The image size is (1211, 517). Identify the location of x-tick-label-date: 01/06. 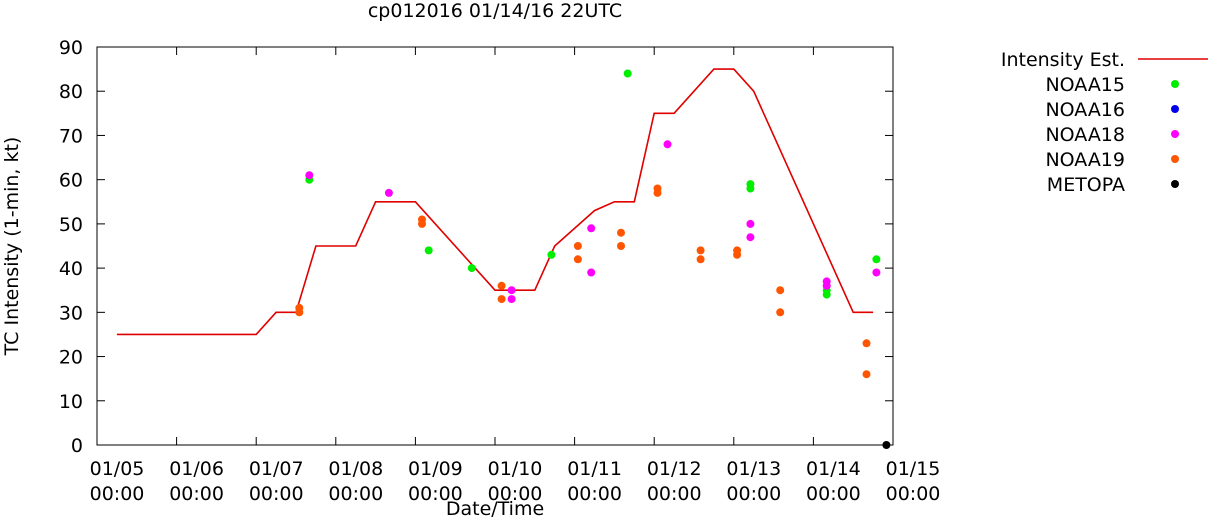
(196, 469).